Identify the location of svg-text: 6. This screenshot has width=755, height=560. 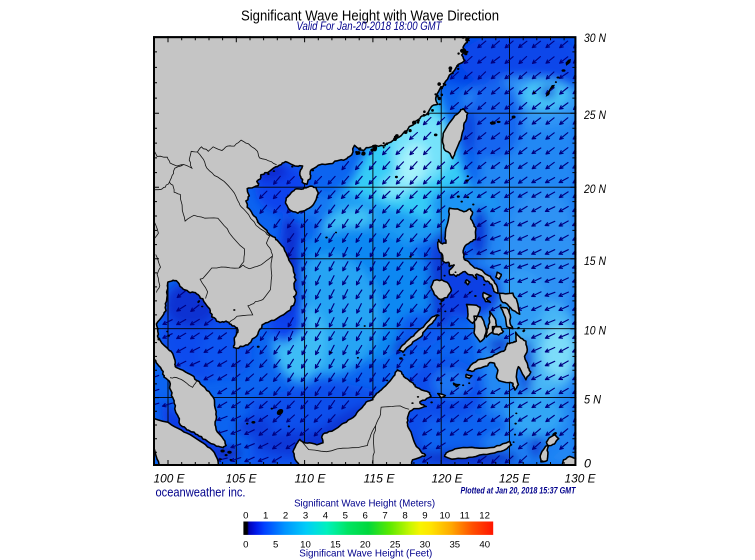
(365, 516).